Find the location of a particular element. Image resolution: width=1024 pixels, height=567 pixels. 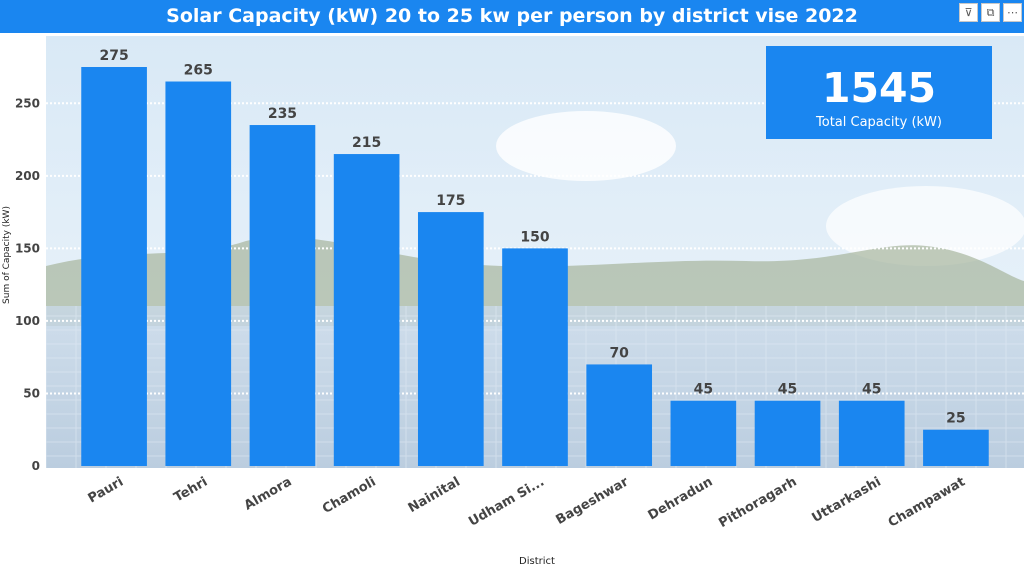

x-tick-label: Uttarkashi is located at coordinates (847, 500).